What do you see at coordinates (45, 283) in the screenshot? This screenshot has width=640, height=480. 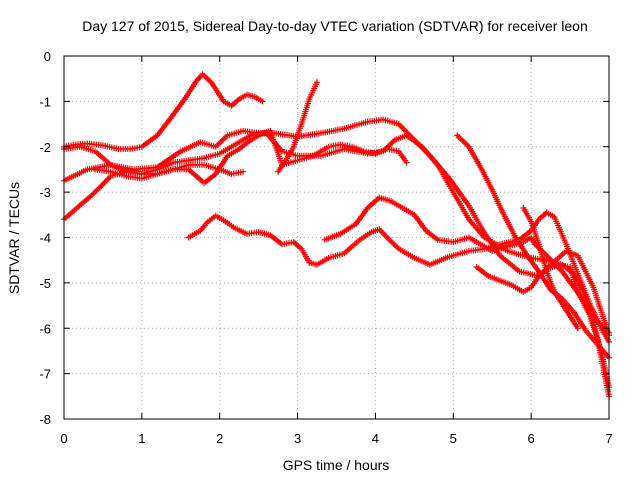 I see `y-tick-label: -5` at bounding box center [45, 283].